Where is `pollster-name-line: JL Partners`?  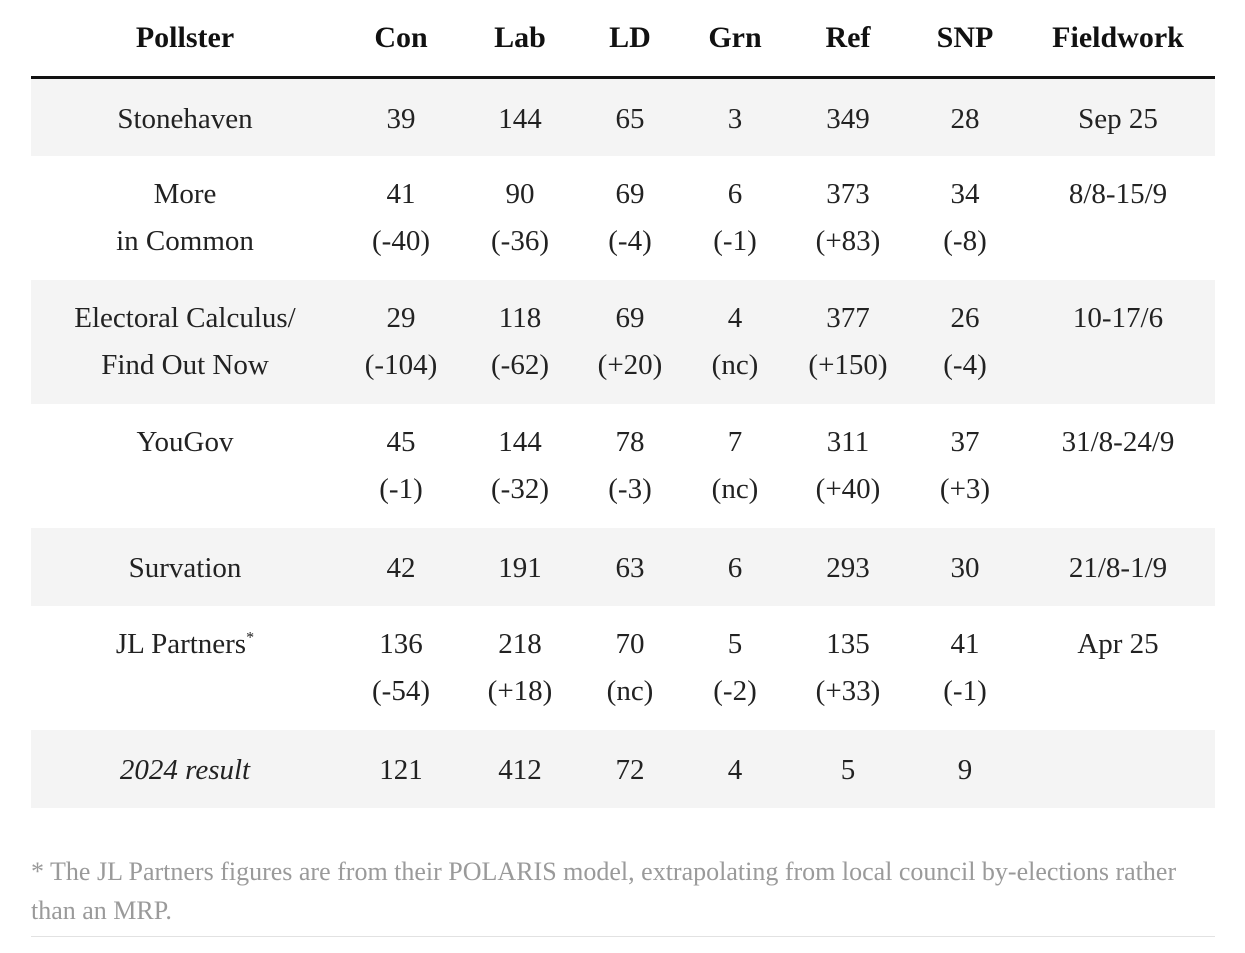 pollster-name-line: JL Partners is located at coordinates (181, 643).